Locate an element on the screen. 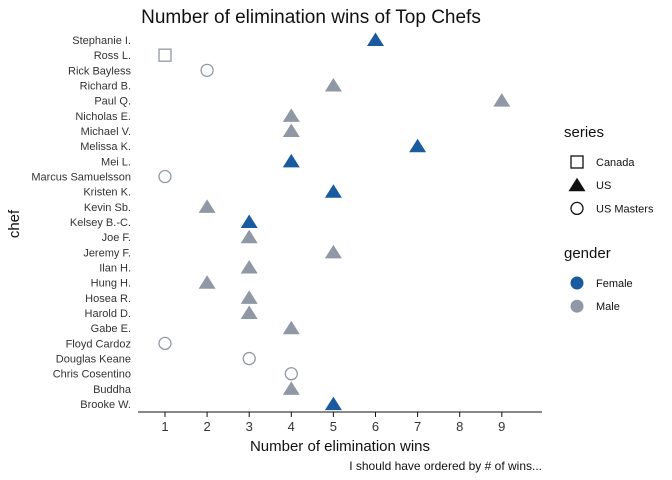  y-tick-label-ross-l: Ross L. is located at coordinates (112, 56).